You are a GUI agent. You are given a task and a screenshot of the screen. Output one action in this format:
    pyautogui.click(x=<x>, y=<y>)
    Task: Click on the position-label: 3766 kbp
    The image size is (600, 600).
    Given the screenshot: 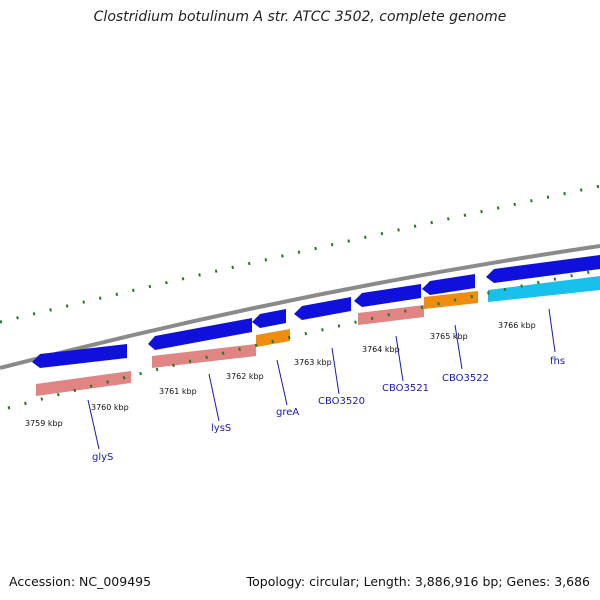 What is the action you would take?
    pyautogui.click(x=517, y=325)
    